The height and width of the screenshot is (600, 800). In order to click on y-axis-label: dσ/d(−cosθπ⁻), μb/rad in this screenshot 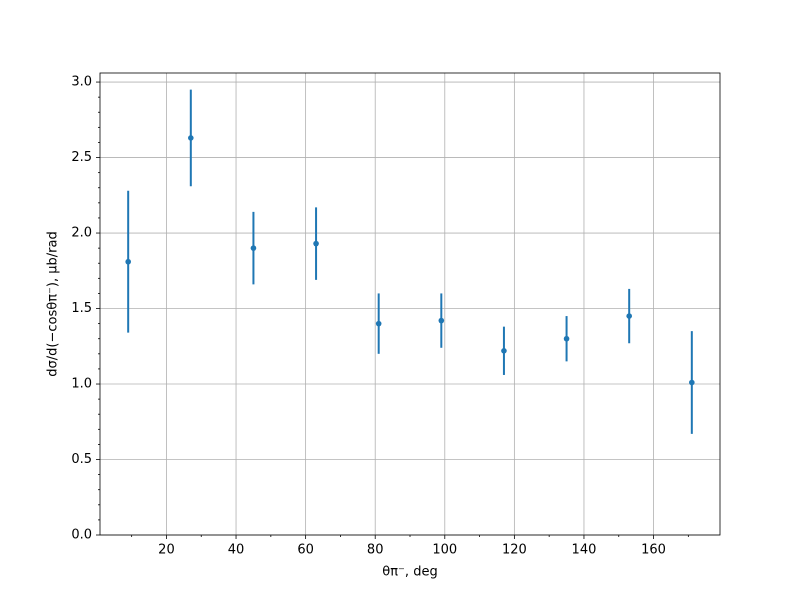, I will do `click(53, 303)`.